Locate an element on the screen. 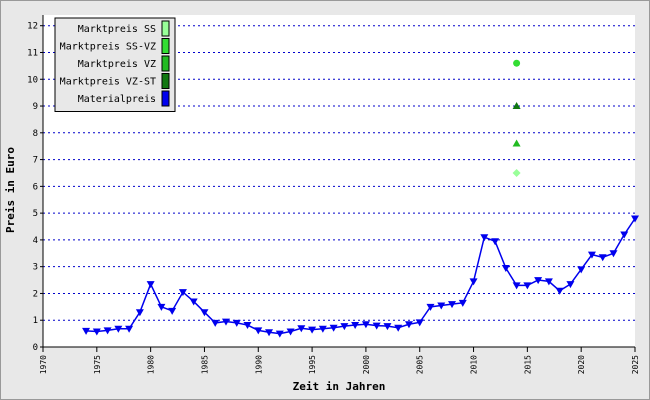  legend-label: Marktpreis SS-VZ is located at coordinates (108, 47).